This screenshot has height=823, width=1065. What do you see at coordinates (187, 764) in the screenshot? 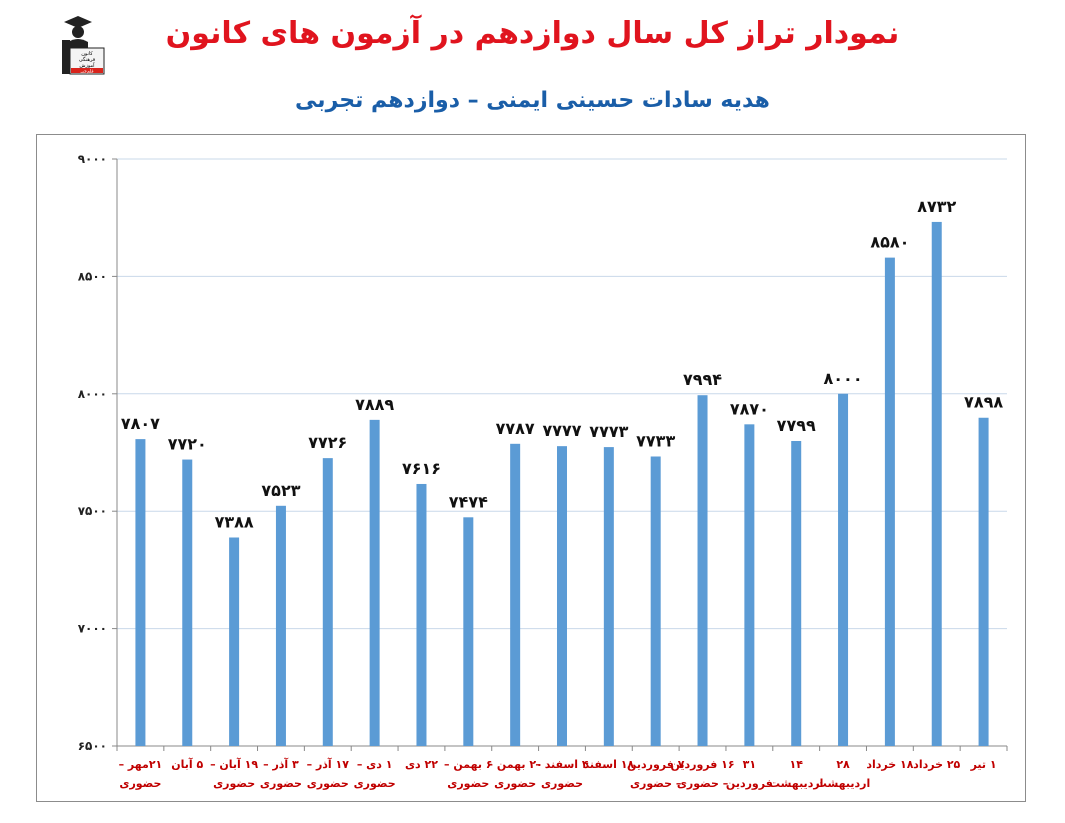
I see `x-category-label: ۵ آبان` at bounding box center [187, 764].